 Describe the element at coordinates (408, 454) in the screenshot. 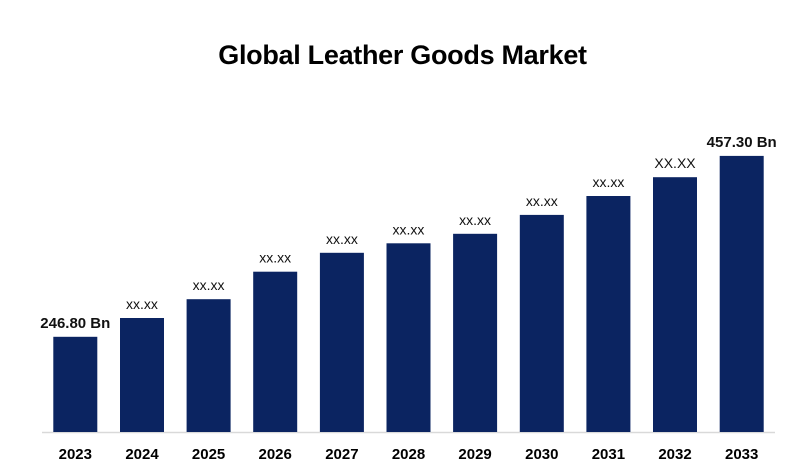

I see `x-tick-label-2028: 2028` at that location.